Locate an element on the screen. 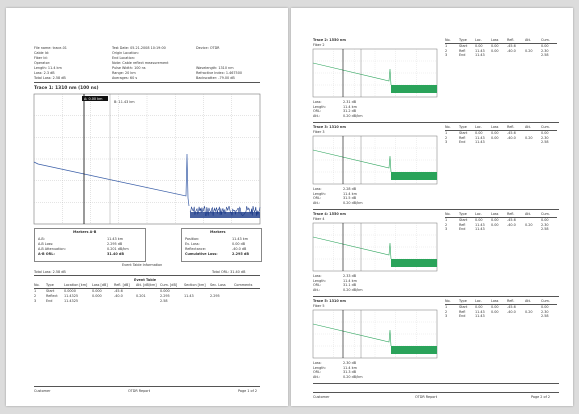  trace-line is located at coordinates (111, 180).